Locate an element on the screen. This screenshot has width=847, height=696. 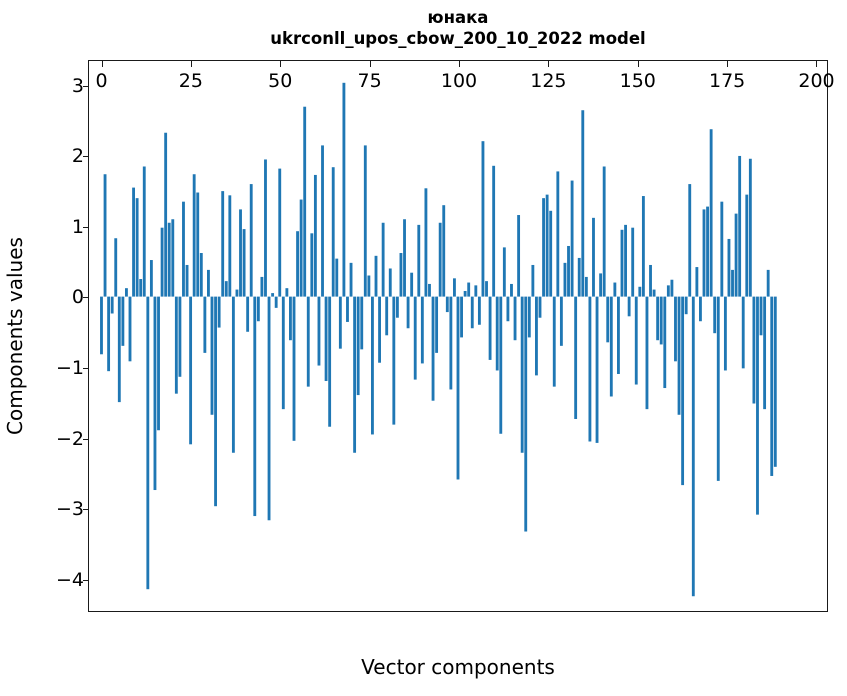
y-tick-label: 3 is located at coordinates (77, 85).